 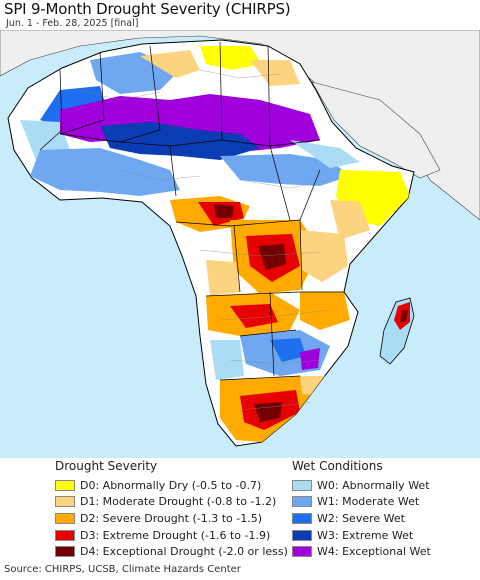 I want to click on legend-item-d3: D3: Extreme Drought (-1.6 to -1.9), so click(x=171, y=535).